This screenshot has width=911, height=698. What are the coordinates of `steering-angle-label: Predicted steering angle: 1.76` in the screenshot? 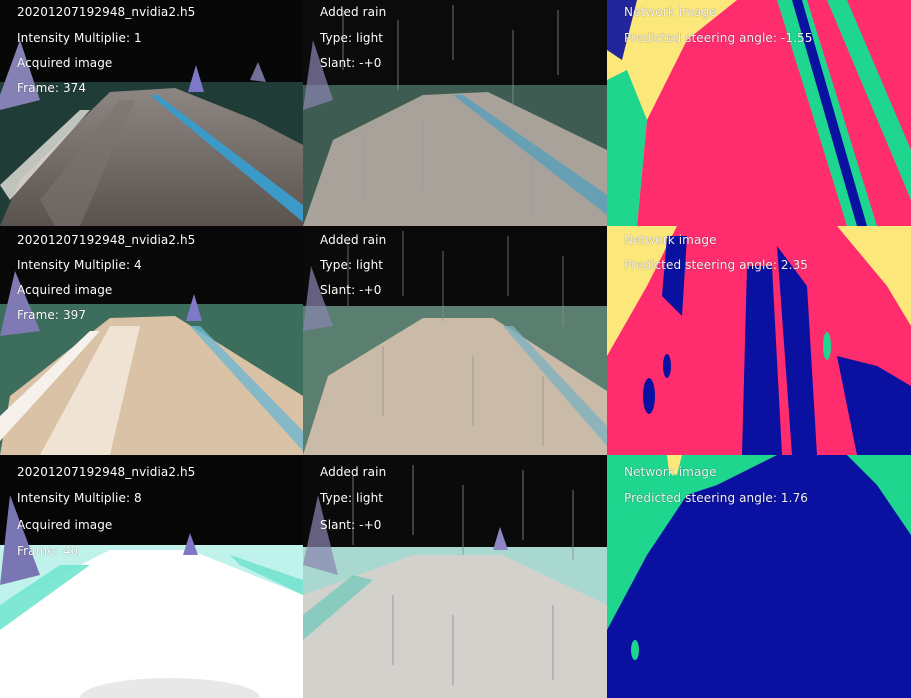 It's located at (716, 498).